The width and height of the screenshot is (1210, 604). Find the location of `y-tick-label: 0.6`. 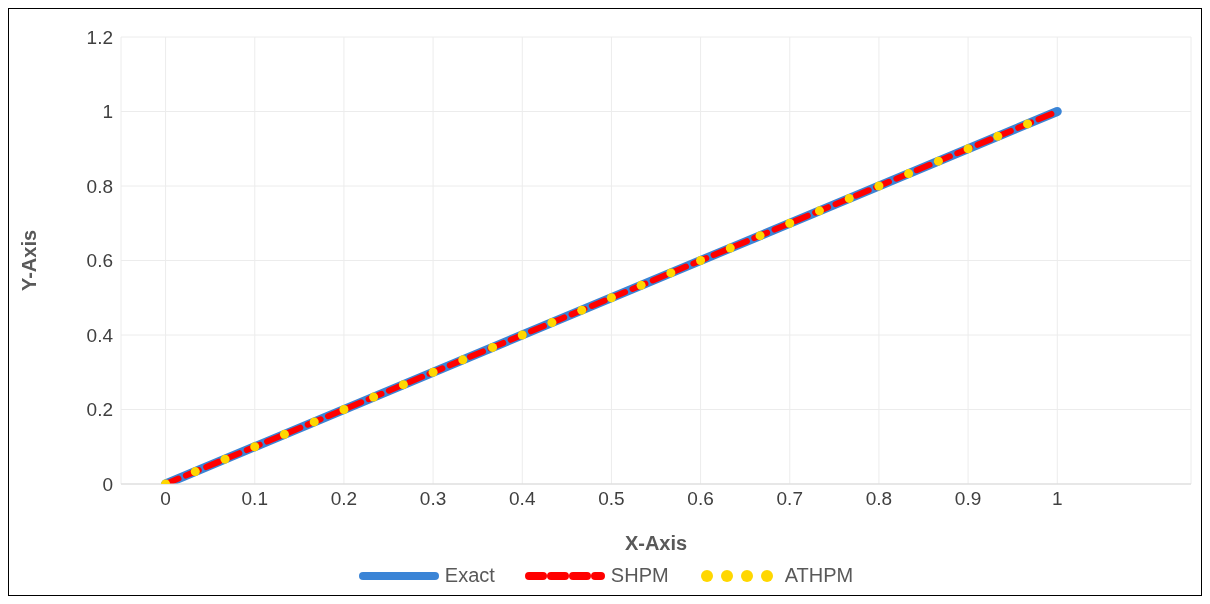

y-tick-label: 0.6 is located at coordinates (99, 261).